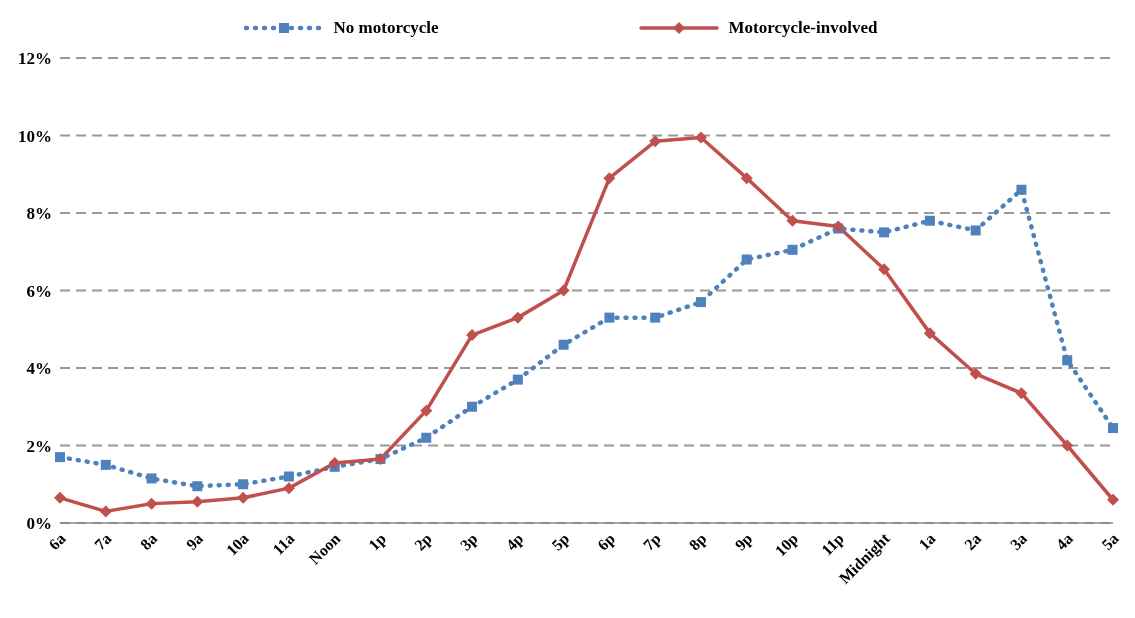 The width and height of the screenshot is (1135, 618). Describe the element at coordinates (561, 542) in the screenshot. I see `x-tick-label: 5p` at that location.